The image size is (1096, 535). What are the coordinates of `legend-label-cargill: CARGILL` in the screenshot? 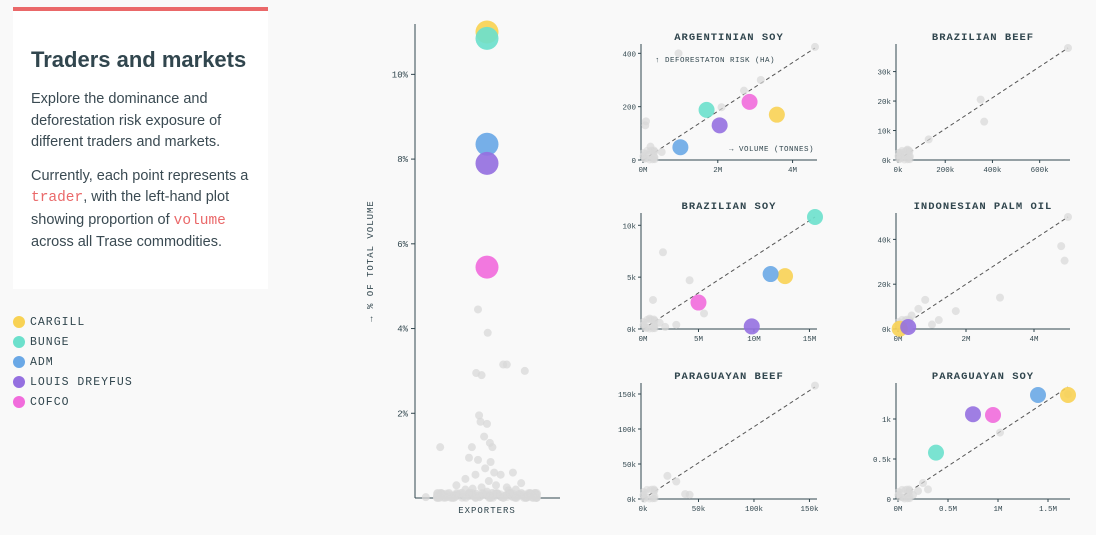 It's located at (58, 322).